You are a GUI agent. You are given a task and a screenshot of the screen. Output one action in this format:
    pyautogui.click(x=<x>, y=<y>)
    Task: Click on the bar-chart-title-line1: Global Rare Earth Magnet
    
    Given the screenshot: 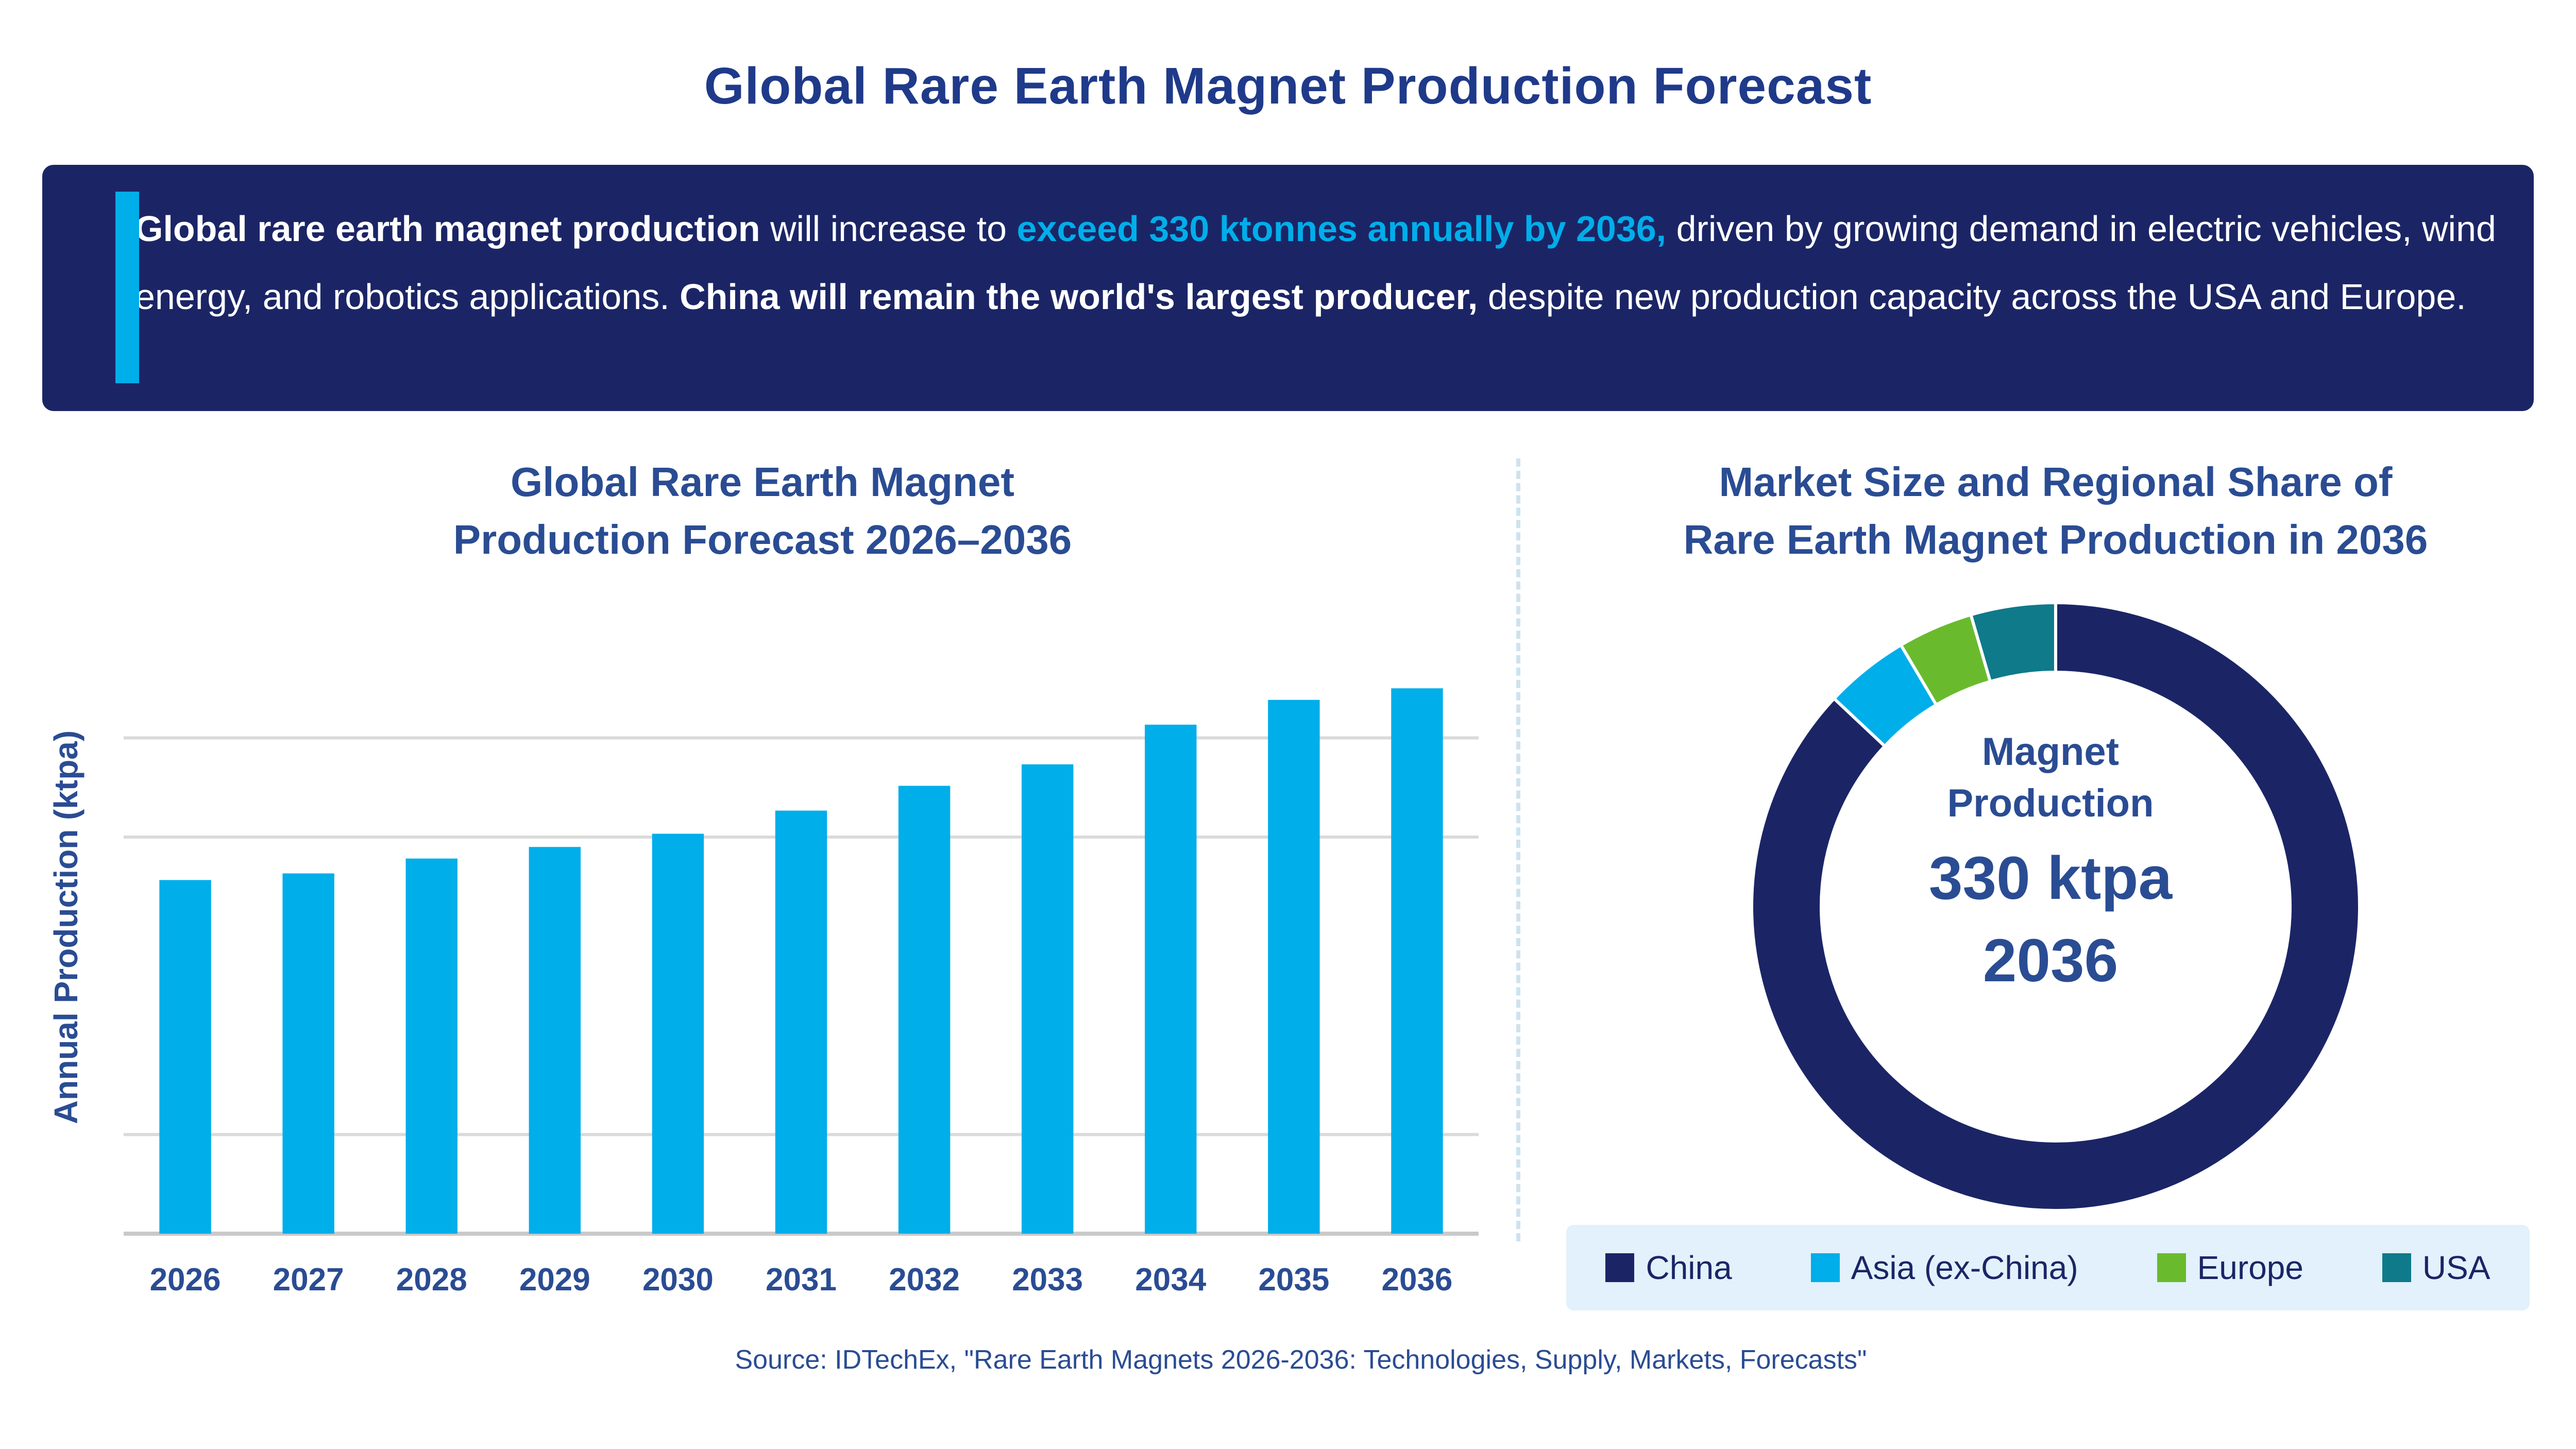 What is the action you would take?
    pyautogui.click(x=762, y=482)
    